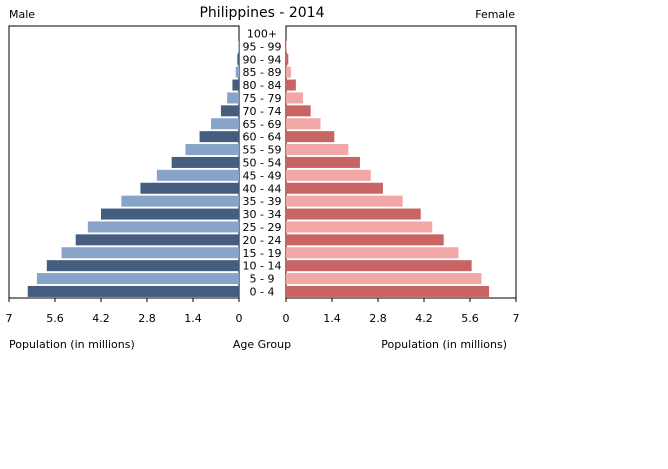 This screenshot has height=469, width=668. What do you see at coordinates (495, 14) in the screenshot?
I see `female-label: Female` at bounding box center [495, 14].